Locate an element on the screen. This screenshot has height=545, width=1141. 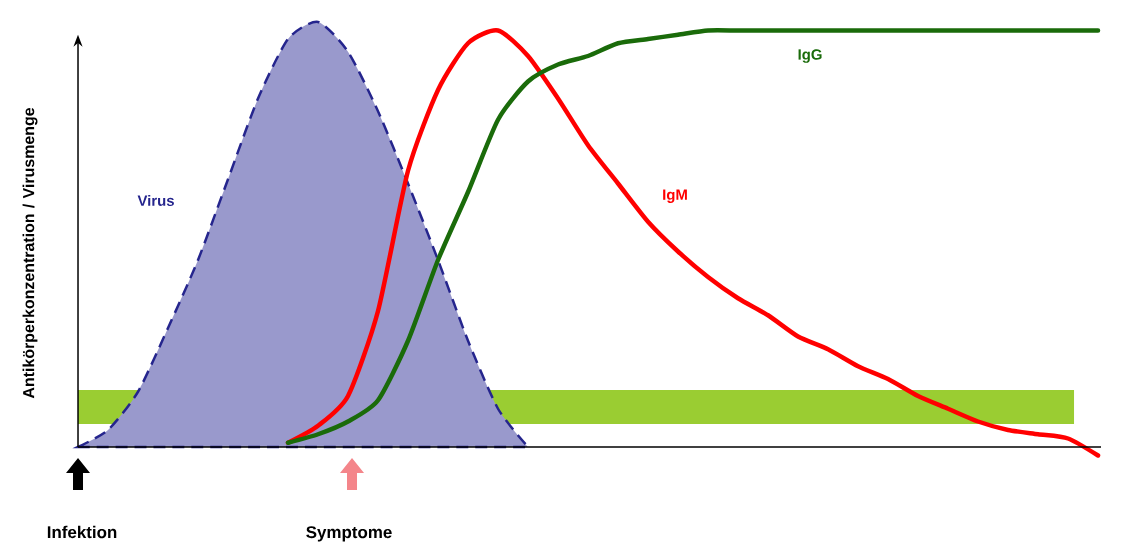
y-axis-title: Antikörperkonzentration / Virusmenge is located at coordinates (30, 253).